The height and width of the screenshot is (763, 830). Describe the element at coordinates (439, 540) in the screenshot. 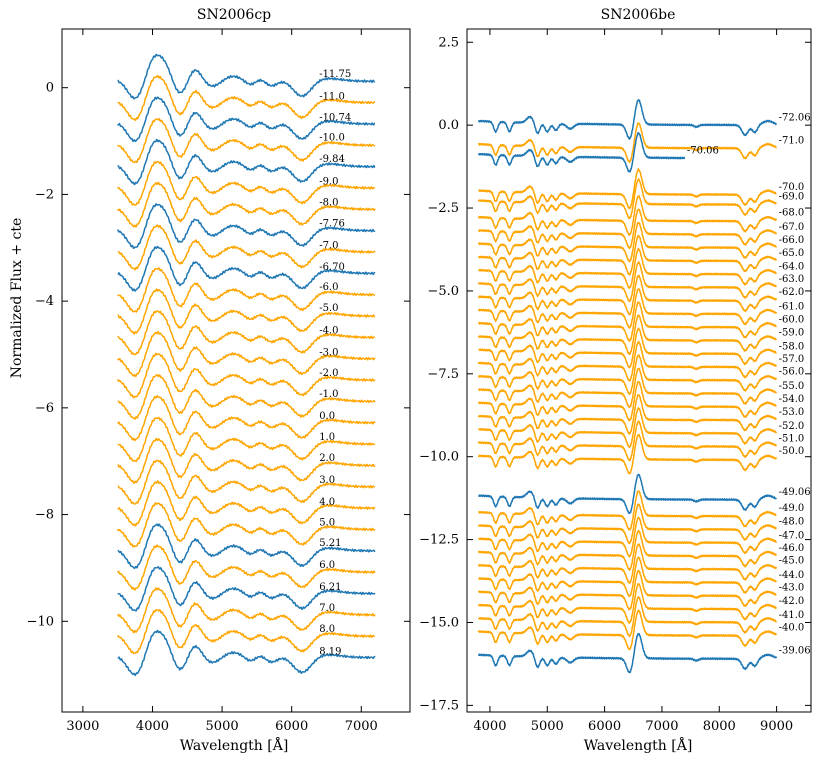

I see `ytick-label: −12.5` at that location.